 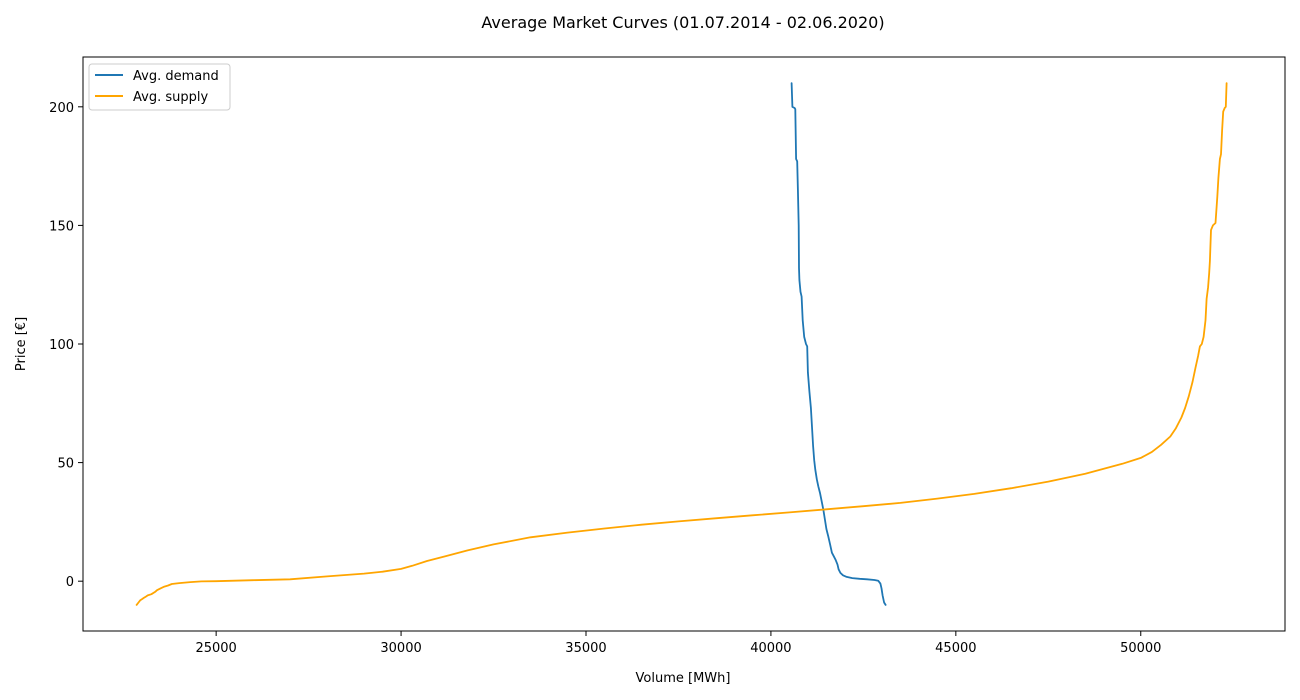 I want to click on x-axis-label: Volume [MWh], so click(x=683, y=678).